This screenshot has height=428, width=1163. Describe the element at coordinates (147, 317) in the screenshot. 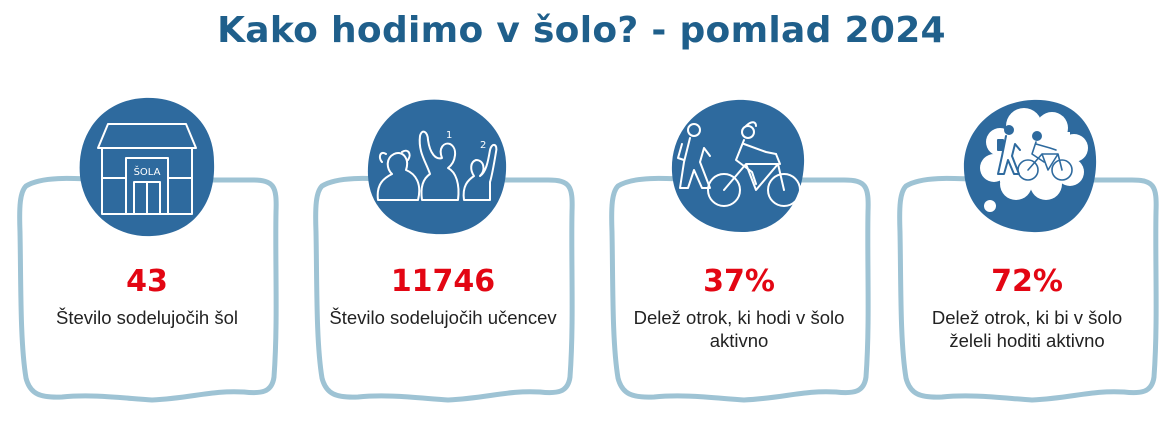

I see `stat-label: Število sodelujočih šol` at that location.